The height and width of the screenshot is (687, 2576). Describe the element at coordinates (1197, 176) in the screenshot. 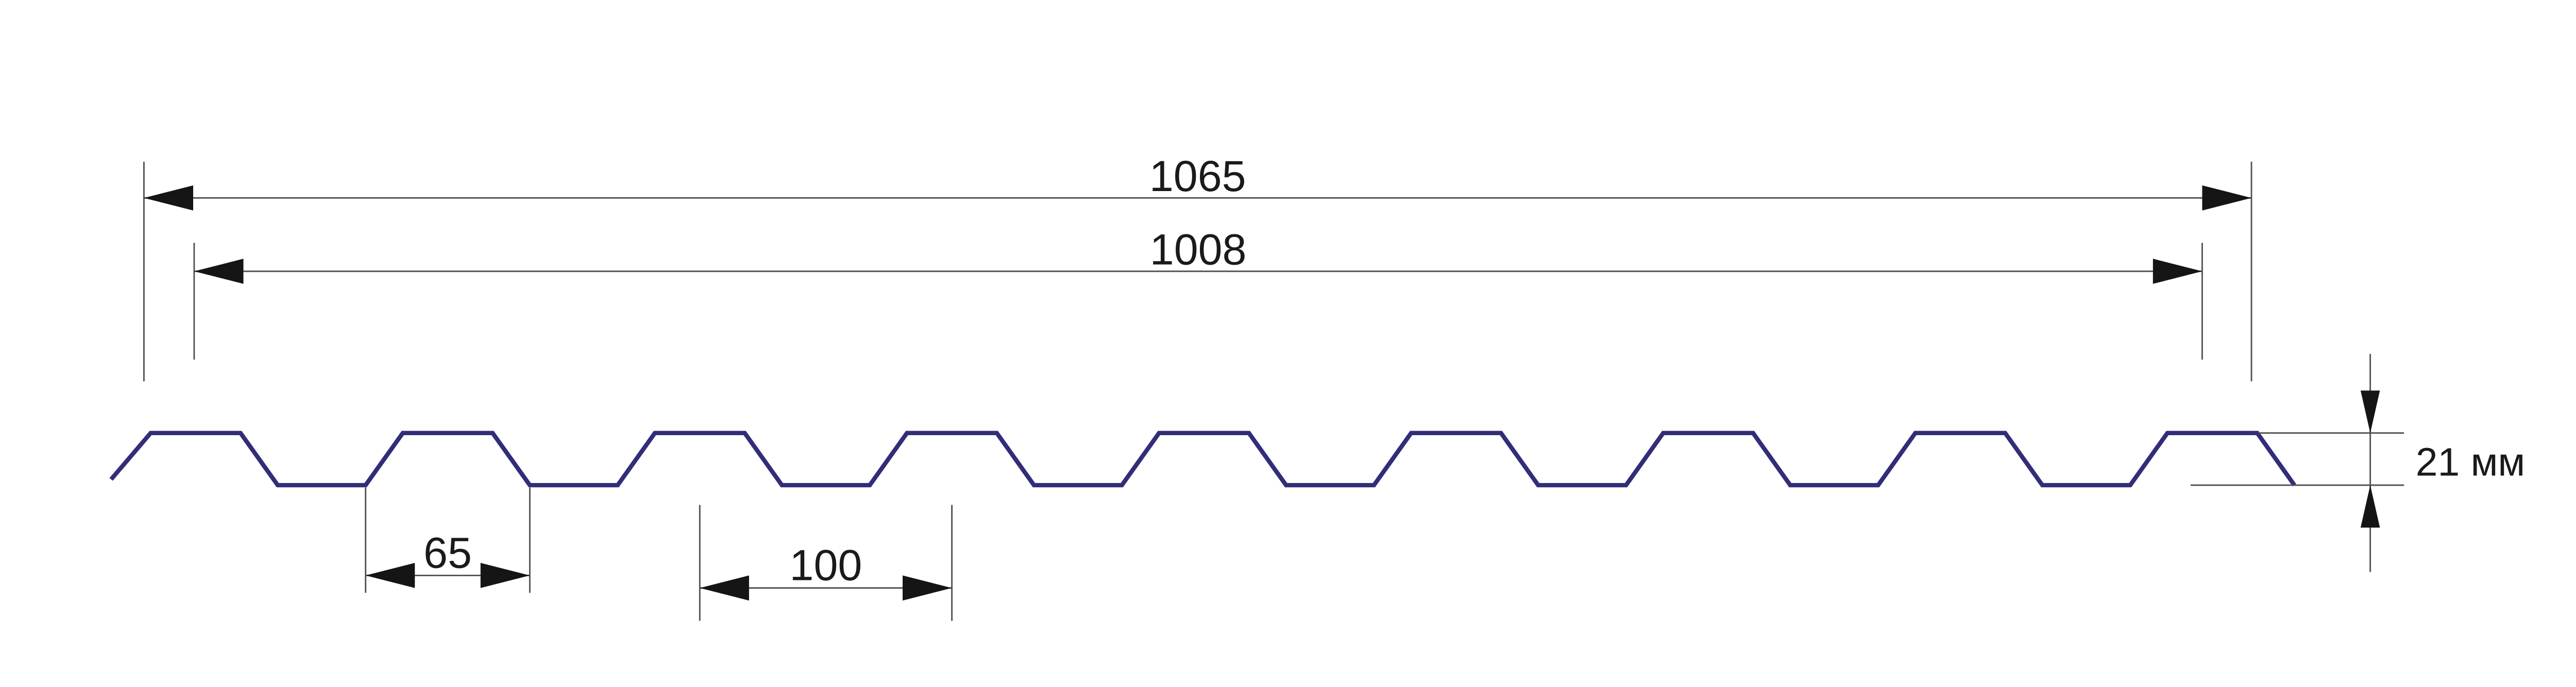

I see `dimension-label-overall-width: 1065` at that location.